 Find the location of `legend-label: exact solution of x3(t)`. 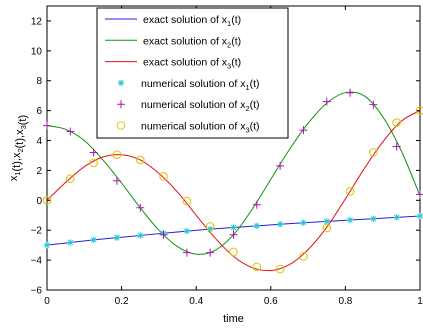

legend-label: exact solution of x3(t) is located at coordinates (192, 64).